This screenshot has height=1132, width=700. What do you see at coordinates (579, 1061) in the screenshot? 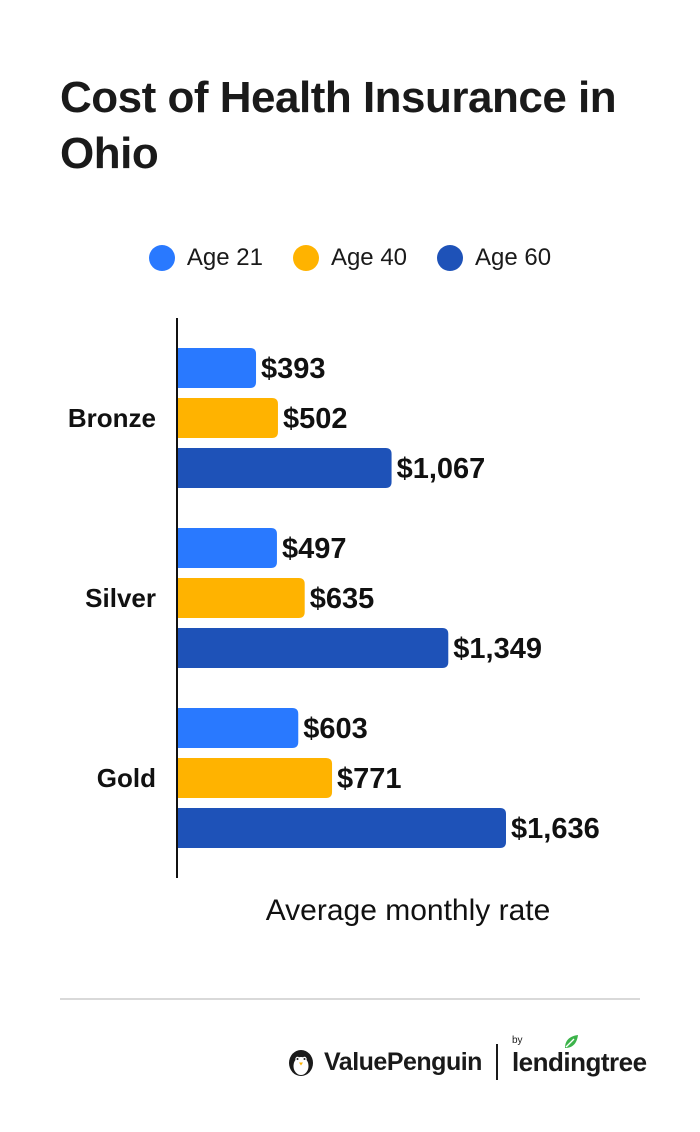
I see `partner-name: lendingtree` at bounding box center [579, 1061].